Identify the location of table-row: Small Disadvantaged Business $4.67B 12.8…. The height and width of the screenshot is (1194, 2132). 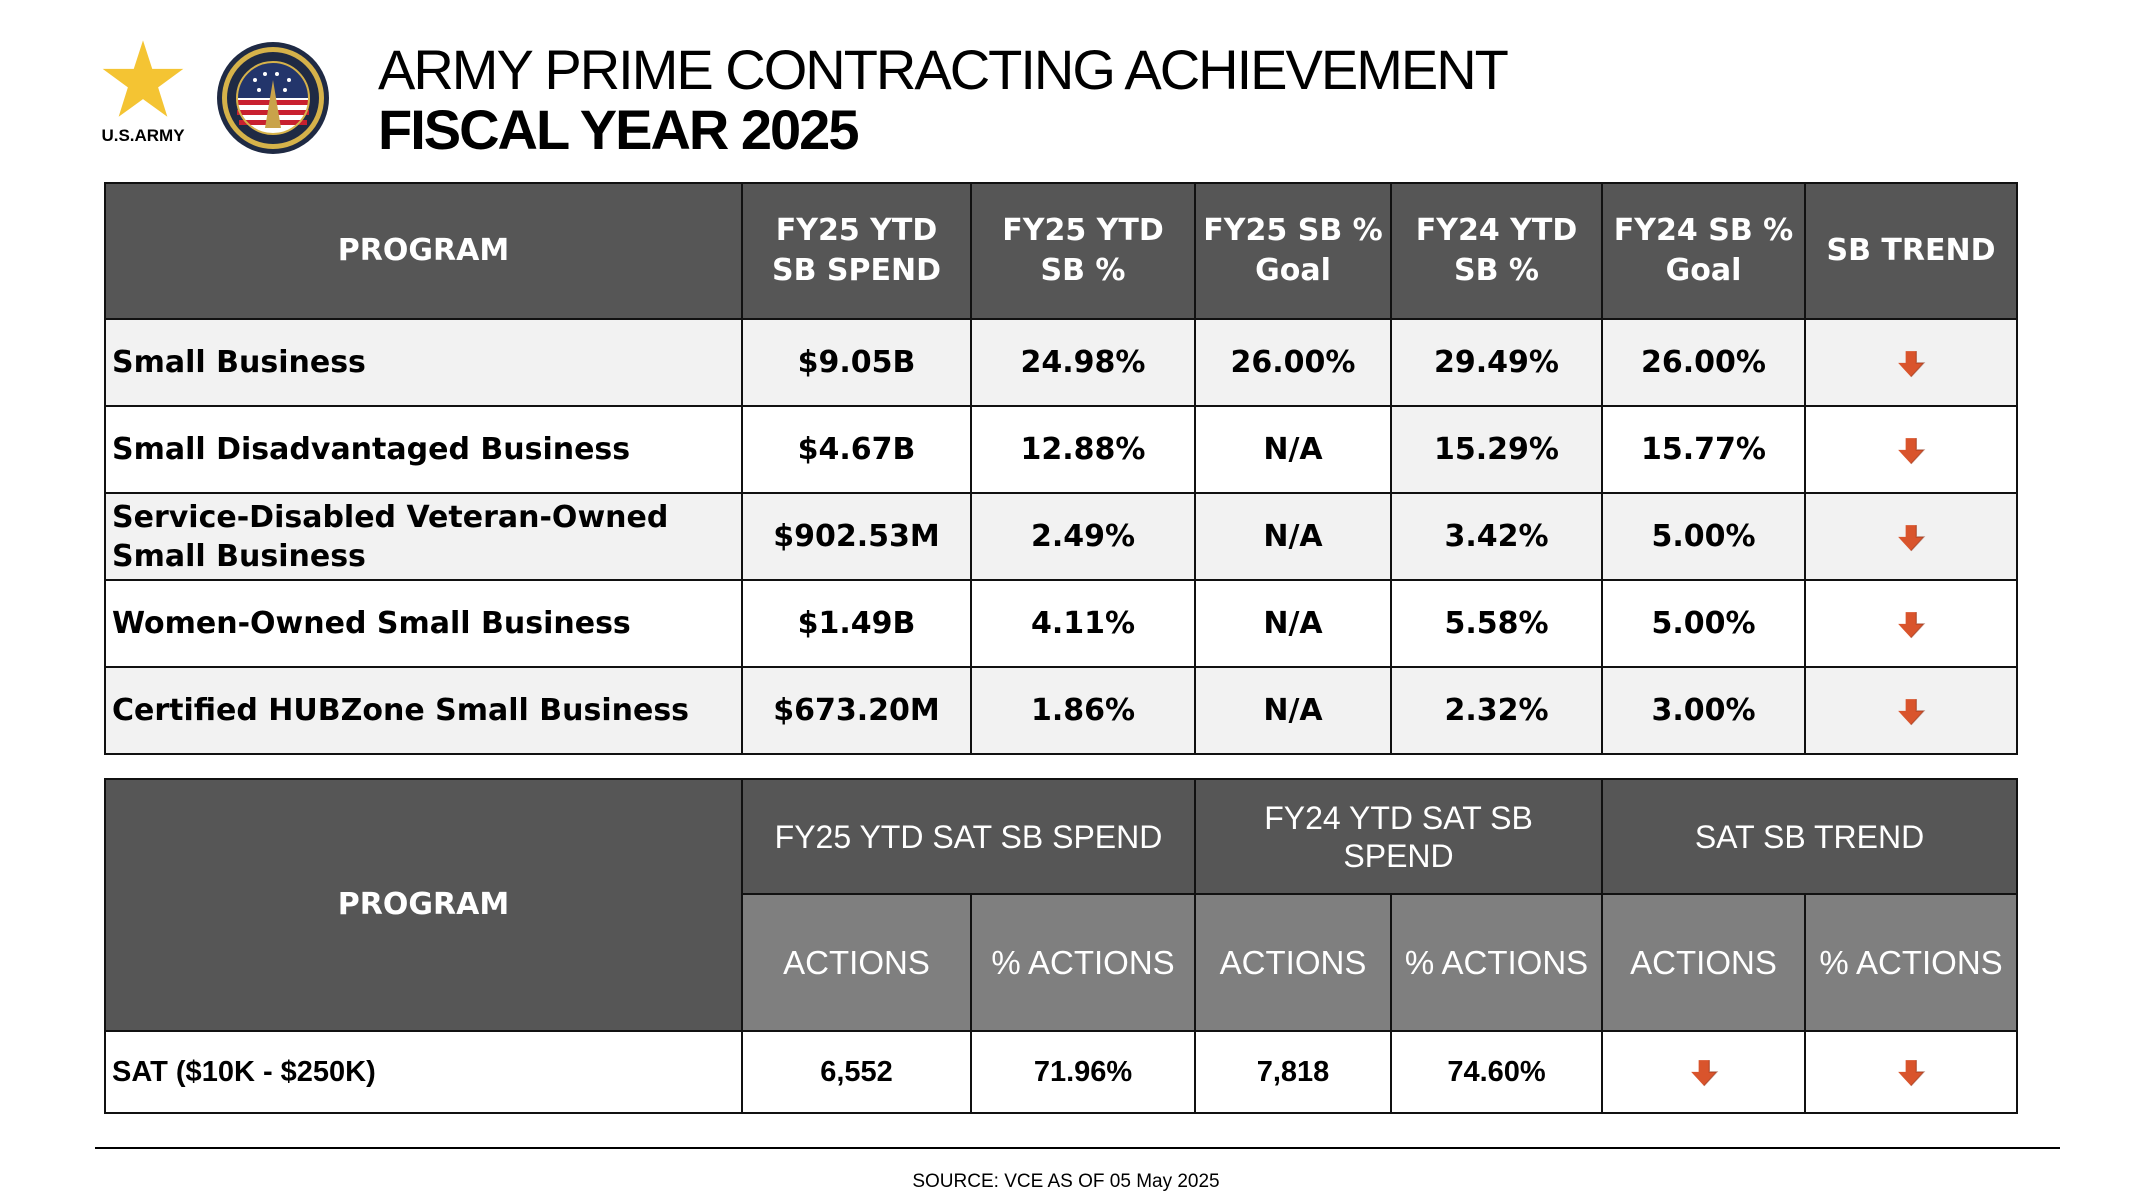
(1061, 449).